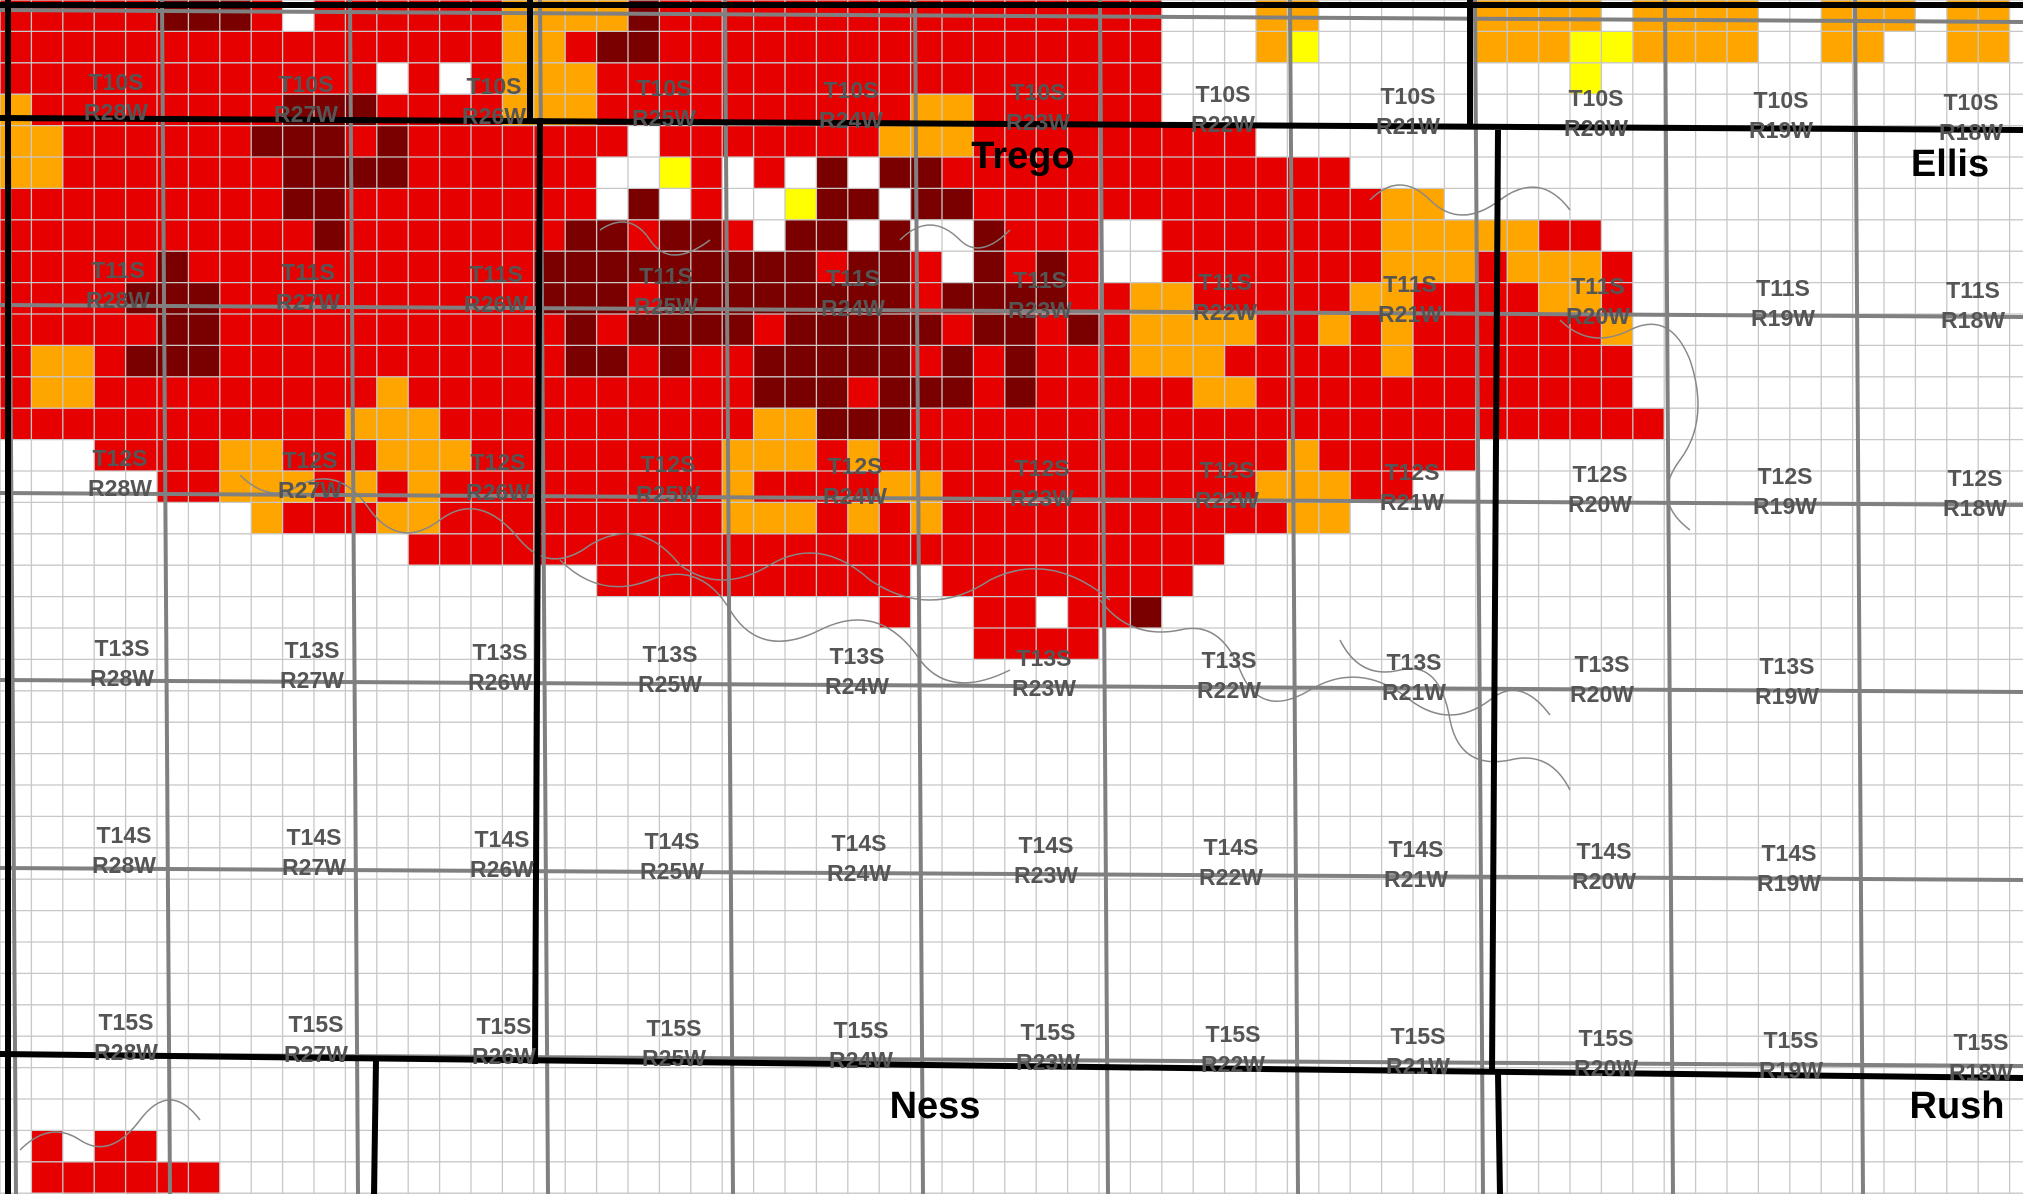 The width and height of the screenshot is (2023, 1194). Describe the element at coordinates (1416, 879) in the screenshot. I see `range-number-label: R21W` at that location.